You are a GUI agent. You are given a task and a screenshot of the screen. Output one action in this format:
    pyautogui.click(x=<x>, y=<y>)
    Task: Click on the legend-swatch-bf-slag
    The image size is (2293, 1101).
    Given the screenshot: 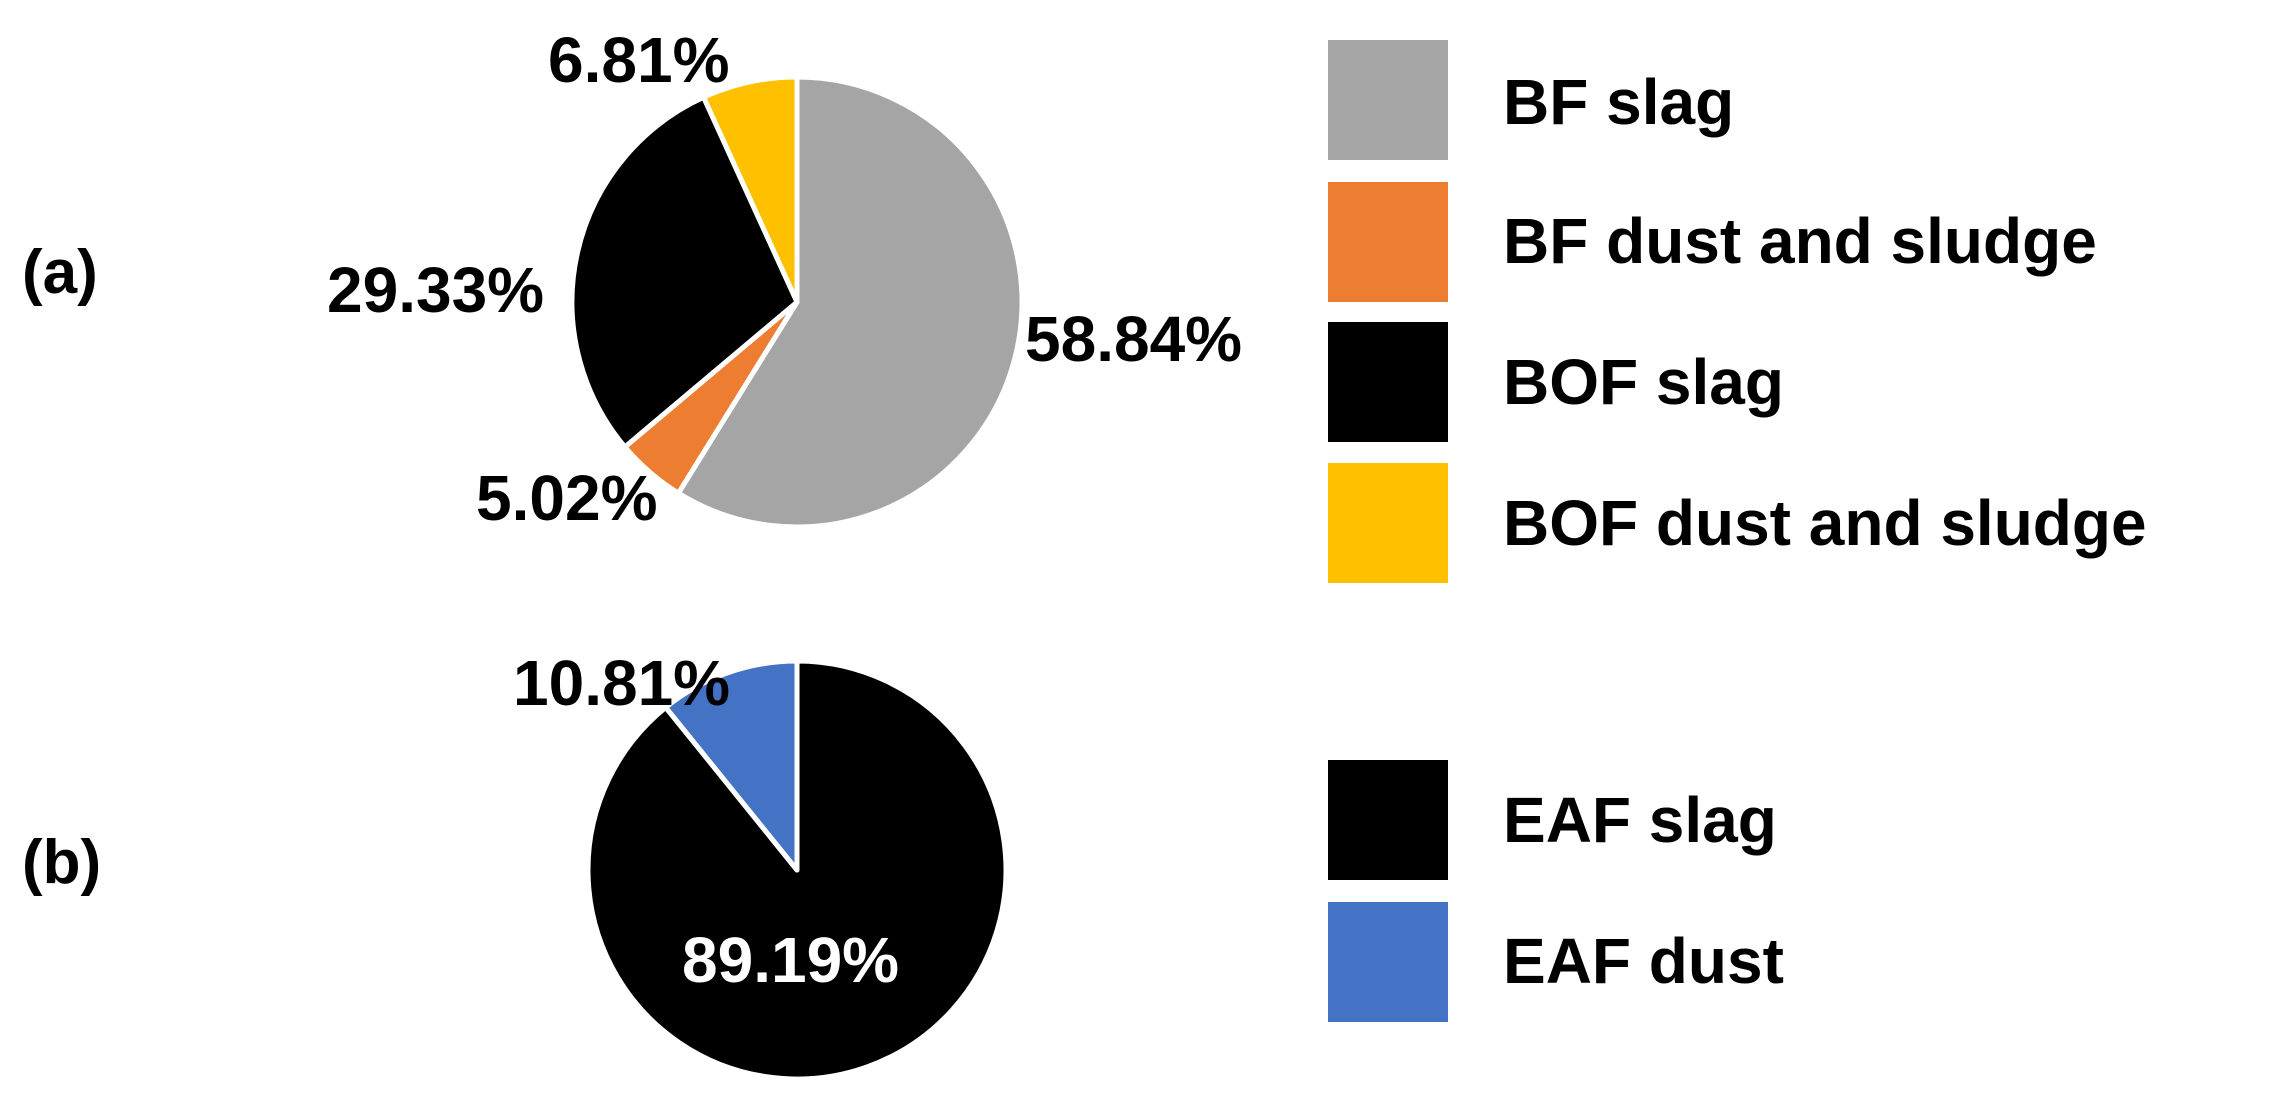 What is the action you would take?
    pyautogui.click(x=1388, y=100)
    